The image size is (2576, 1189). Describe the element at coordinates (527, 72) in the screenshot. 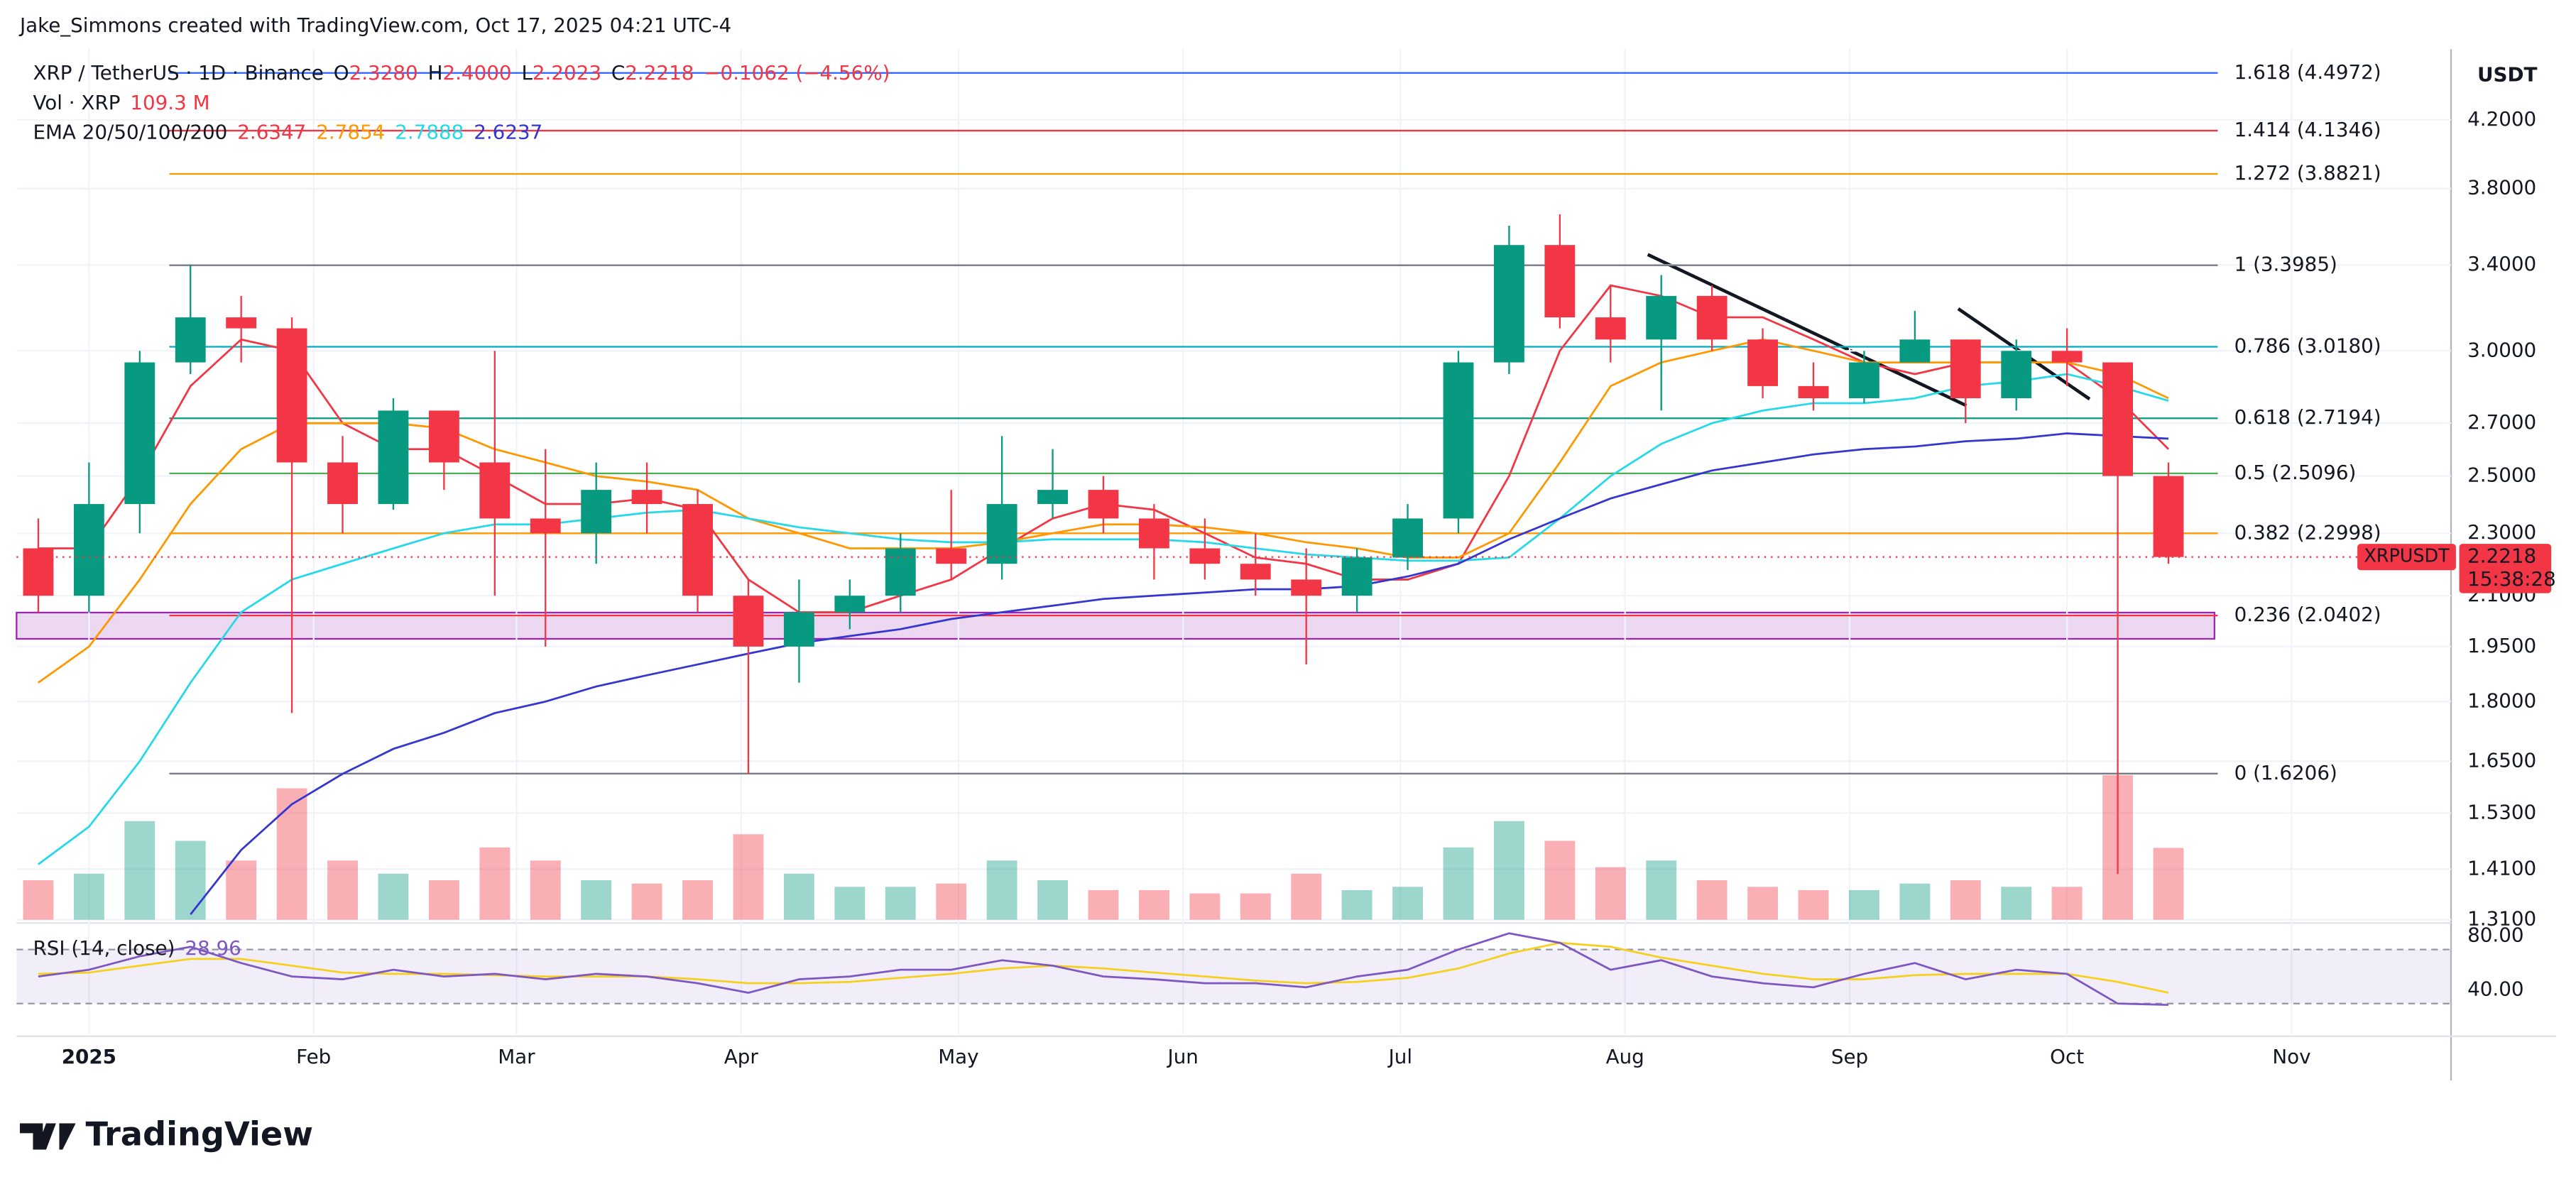

I see `legend-text: L` at that location.